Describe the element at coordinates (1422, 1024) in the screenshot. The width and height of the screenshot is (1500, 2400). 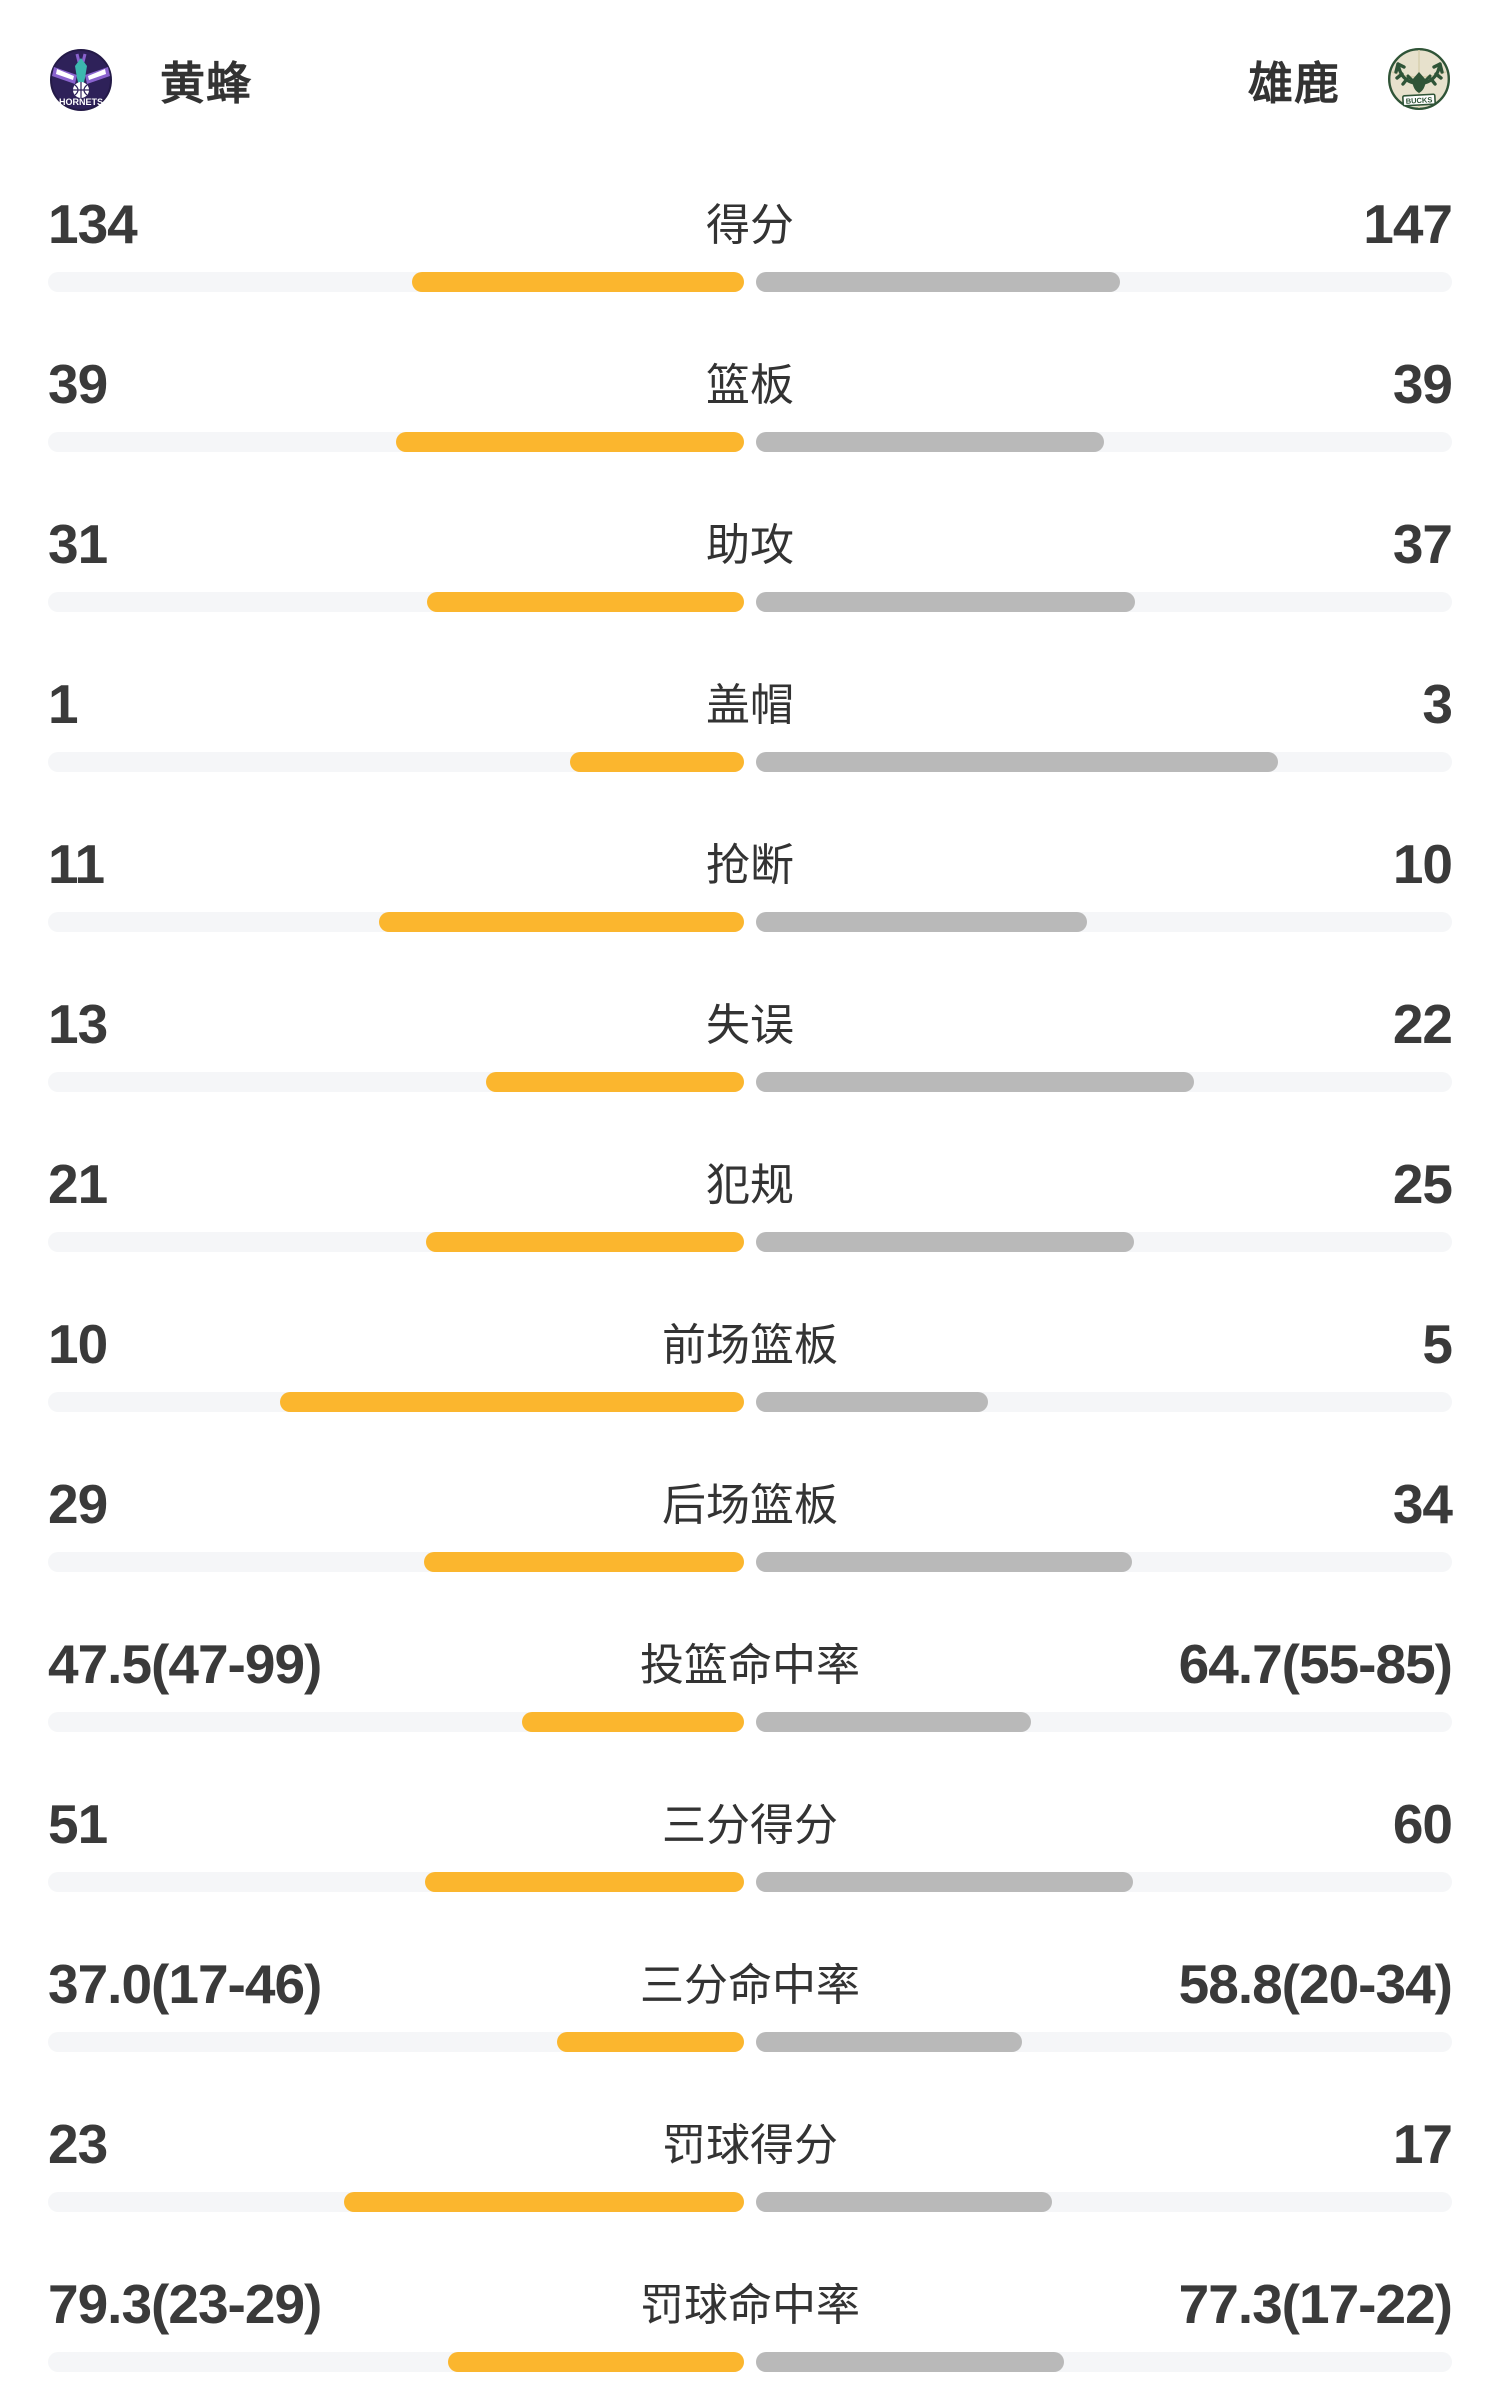
I see `away-stat-value: 22` at that location.